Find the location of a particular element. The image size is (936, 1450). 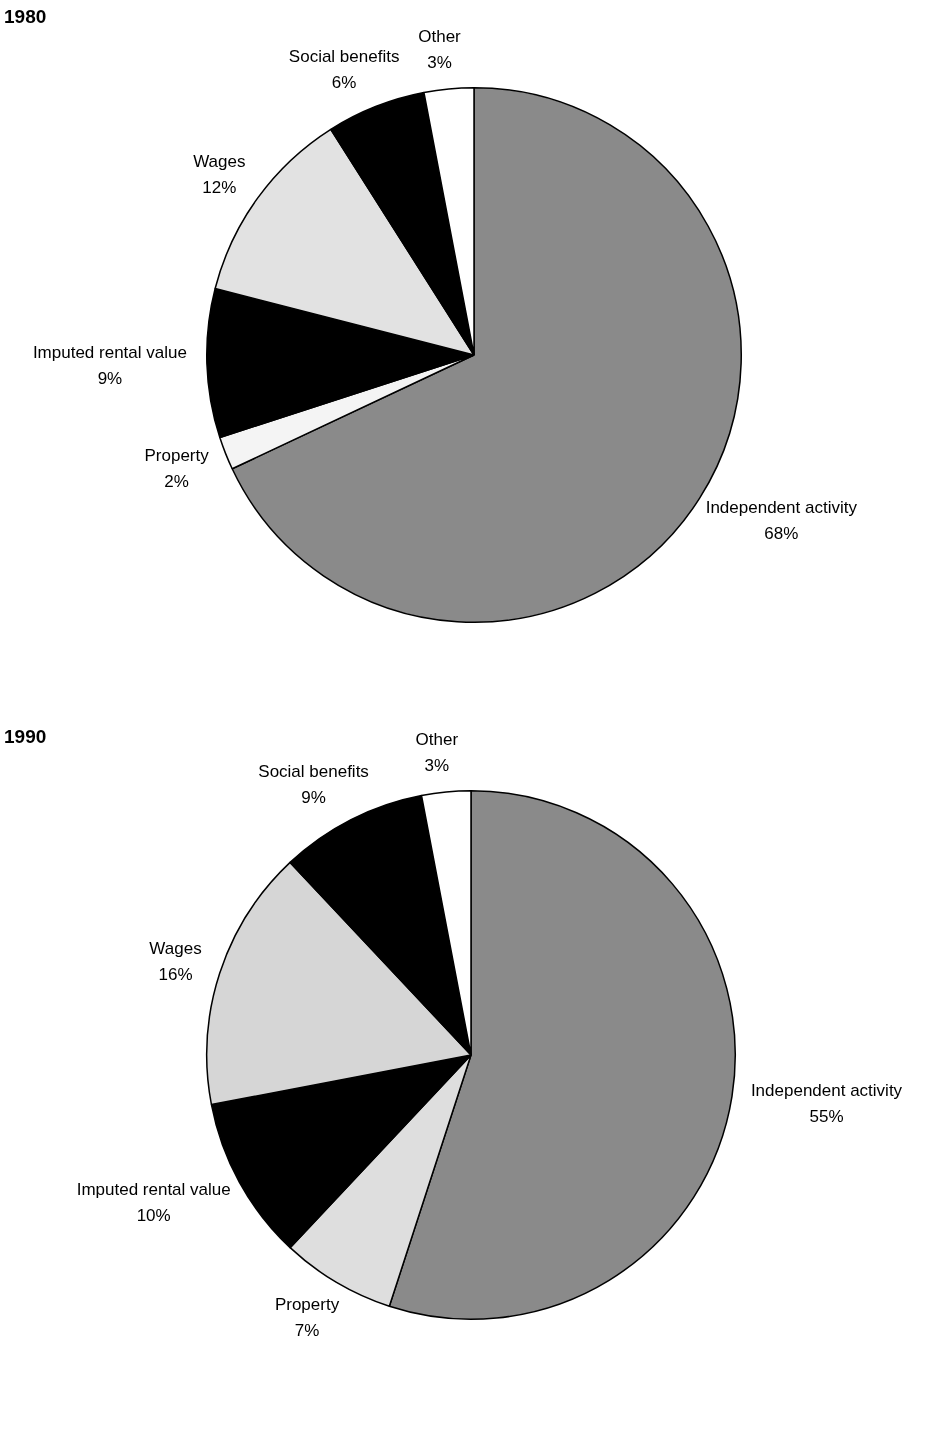

chart-title: 1990 is located at coordinates (25, 737).